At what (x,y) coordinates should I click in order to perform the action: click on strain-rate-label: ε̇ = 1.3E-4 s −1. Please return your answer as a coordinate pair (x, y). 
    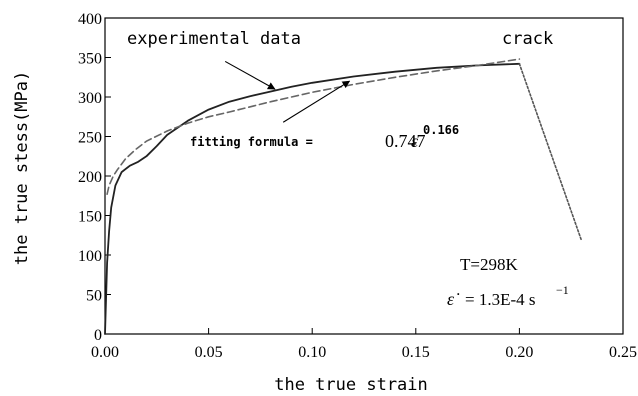
    Looking at the image, I should click on (508, 296).